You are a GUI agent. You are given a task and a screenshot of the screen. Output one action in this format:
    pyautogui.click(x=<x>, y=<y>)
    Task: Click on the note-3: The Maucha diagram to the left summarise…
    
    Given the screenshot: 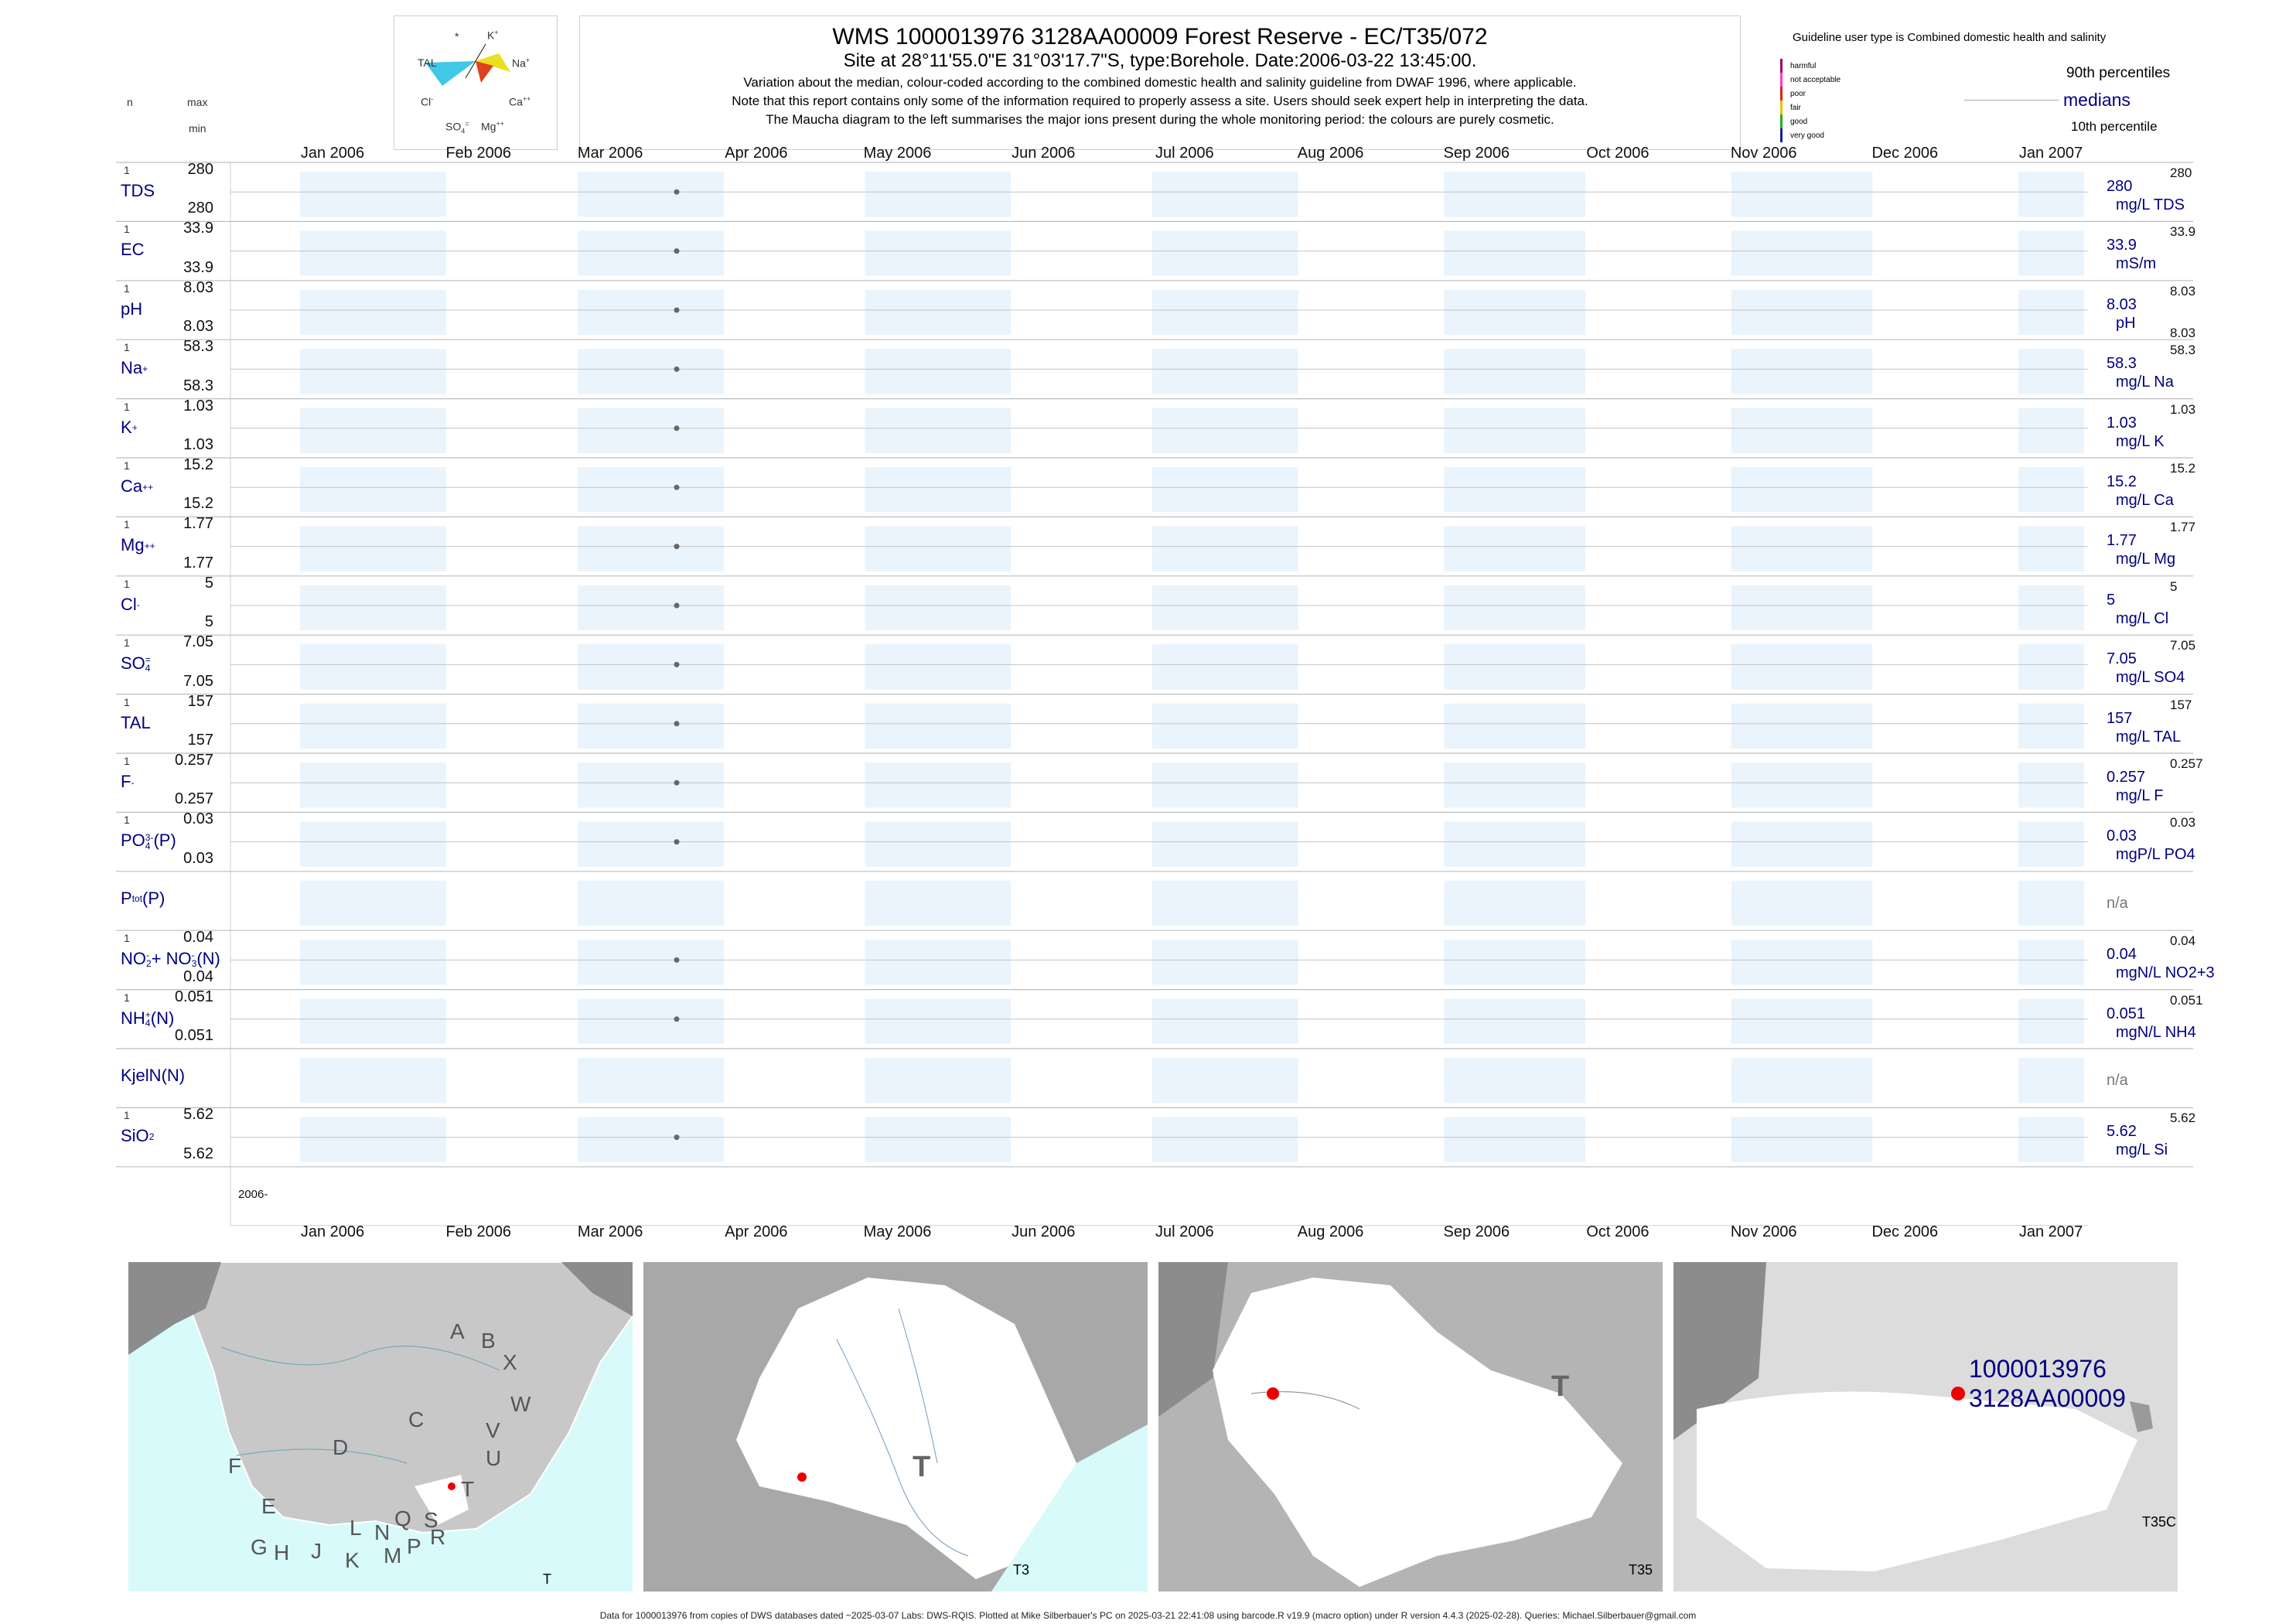 What is the action you would take?
    pyautogui.click(x=1160, y=119)
    